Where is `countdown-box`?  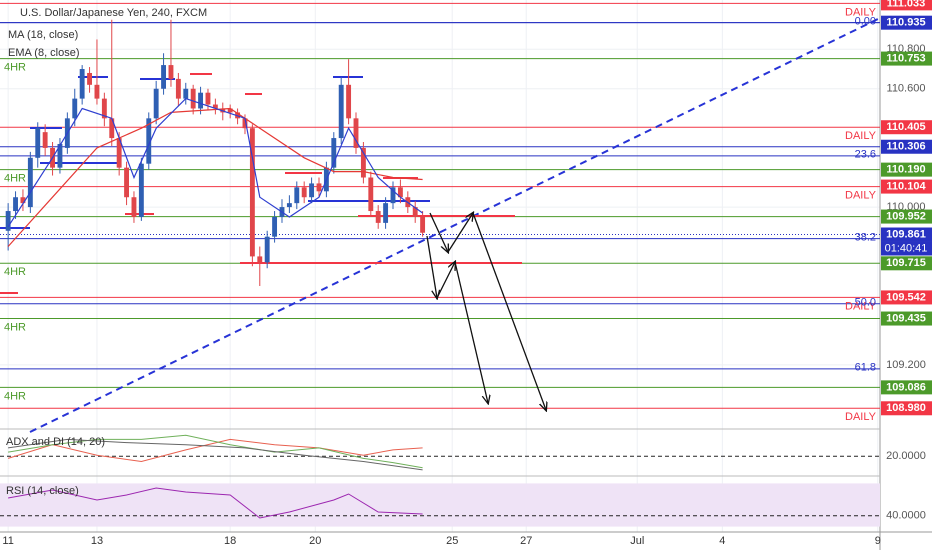 countdown-box is located at coordinates (906, 248).